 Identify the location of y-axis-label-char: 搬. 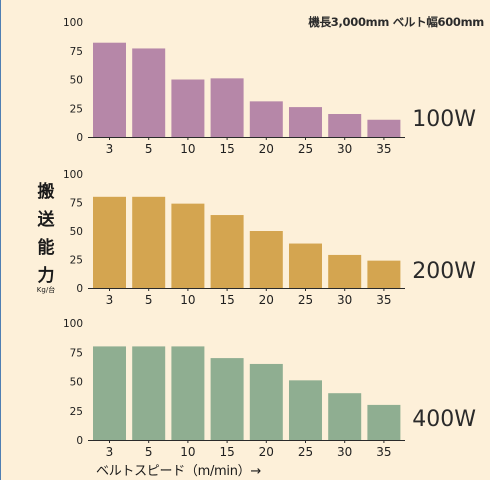
(46, 192).